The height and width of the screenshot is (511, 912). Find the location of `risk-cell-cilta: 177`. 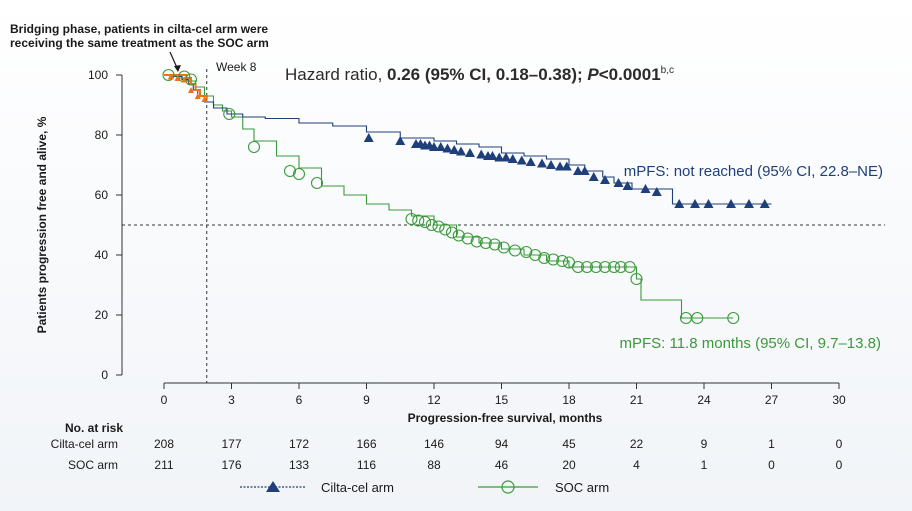

risk-cell-cilta: 177 is located at coordinates (231, 444).